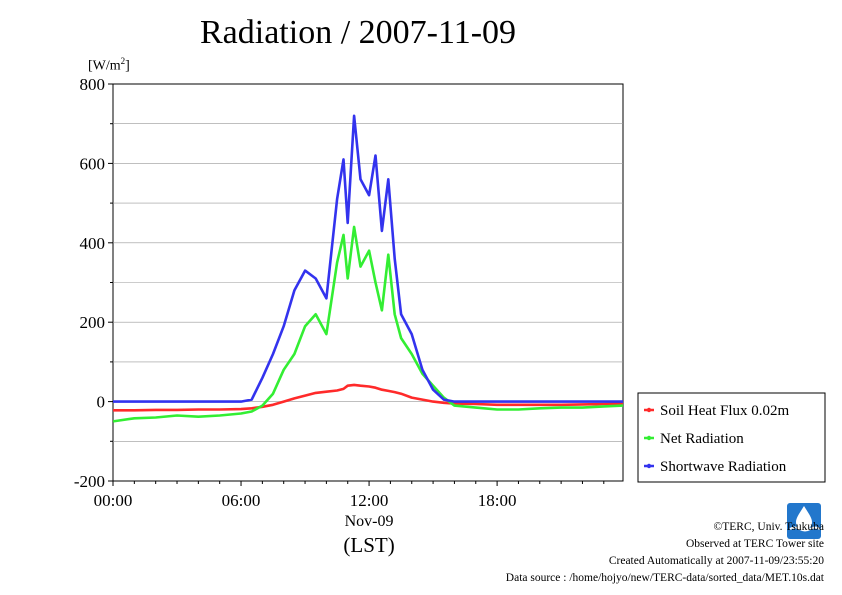  I want to click on y-tick-label: -200, so click(89, 481).